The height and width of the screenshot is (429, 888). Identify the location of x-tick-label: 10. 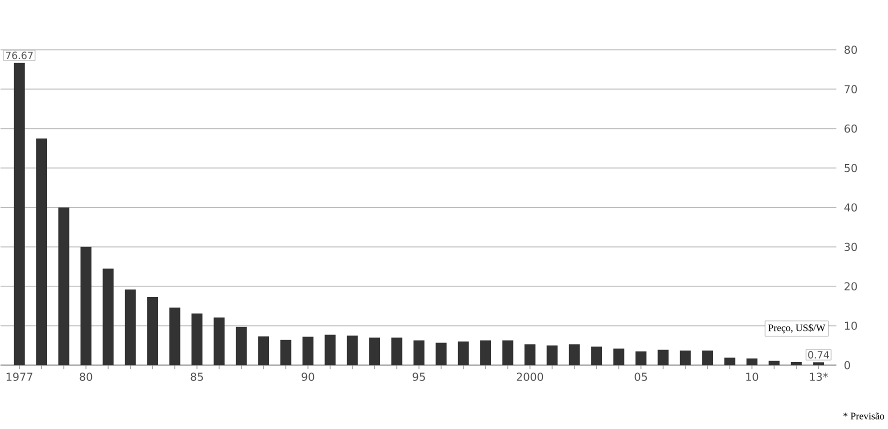
(752, 376).